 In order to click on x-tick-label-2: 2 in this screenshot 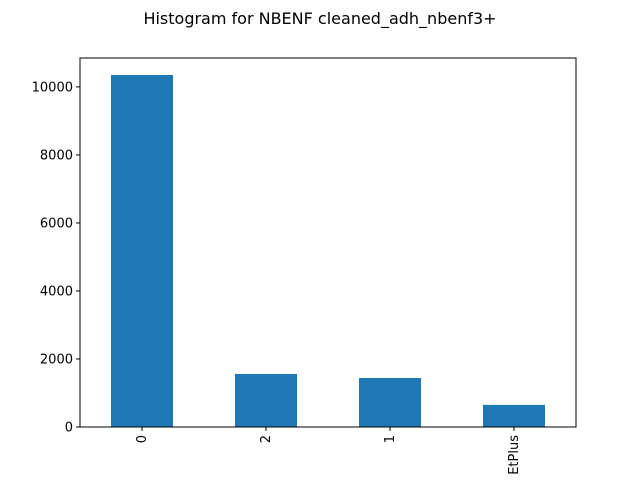, I will do `click(266, 439)`.